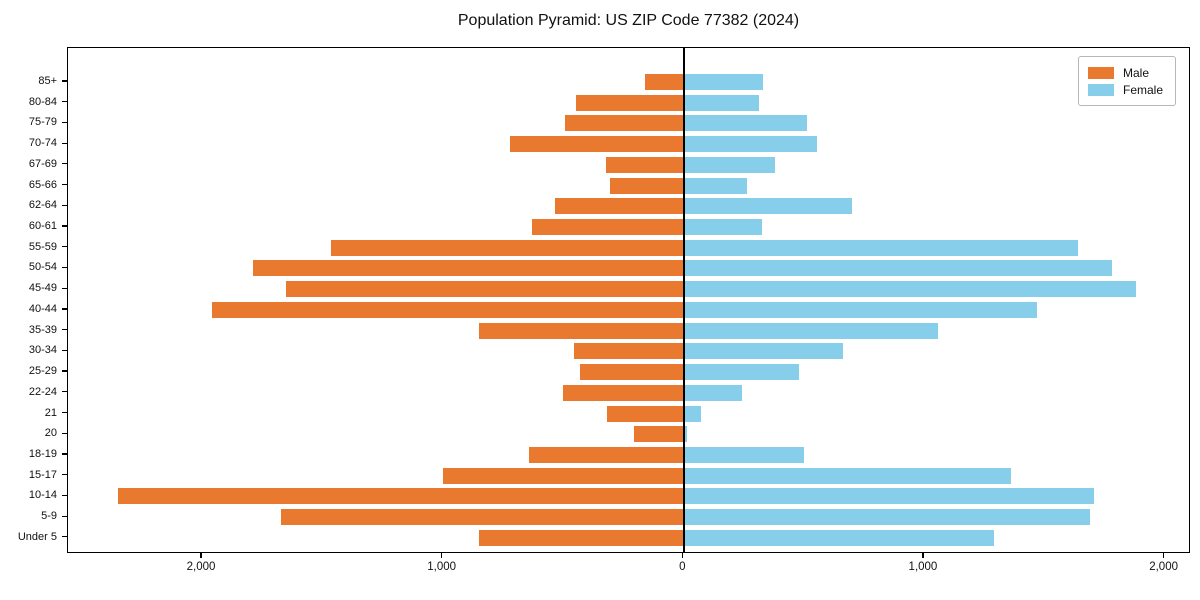 The image size is (1200, 600). Describe the element at coordinates (42, 122) in the screenshot. I see `y-tick-label-75-79: 75-79` at that location.